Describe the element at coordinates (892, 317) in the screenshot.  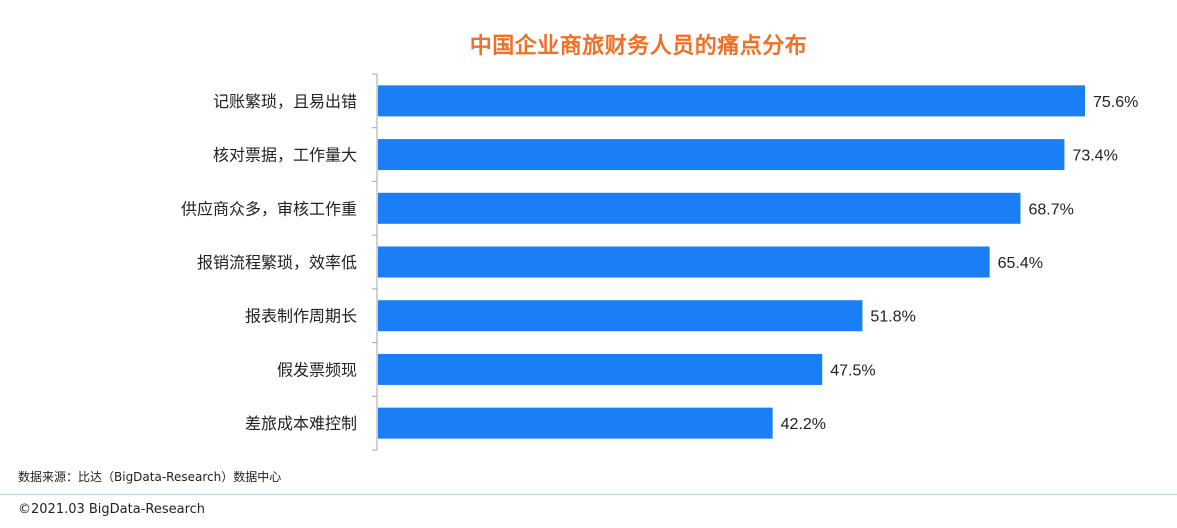
I see `data-label: 51.8%` at that location.